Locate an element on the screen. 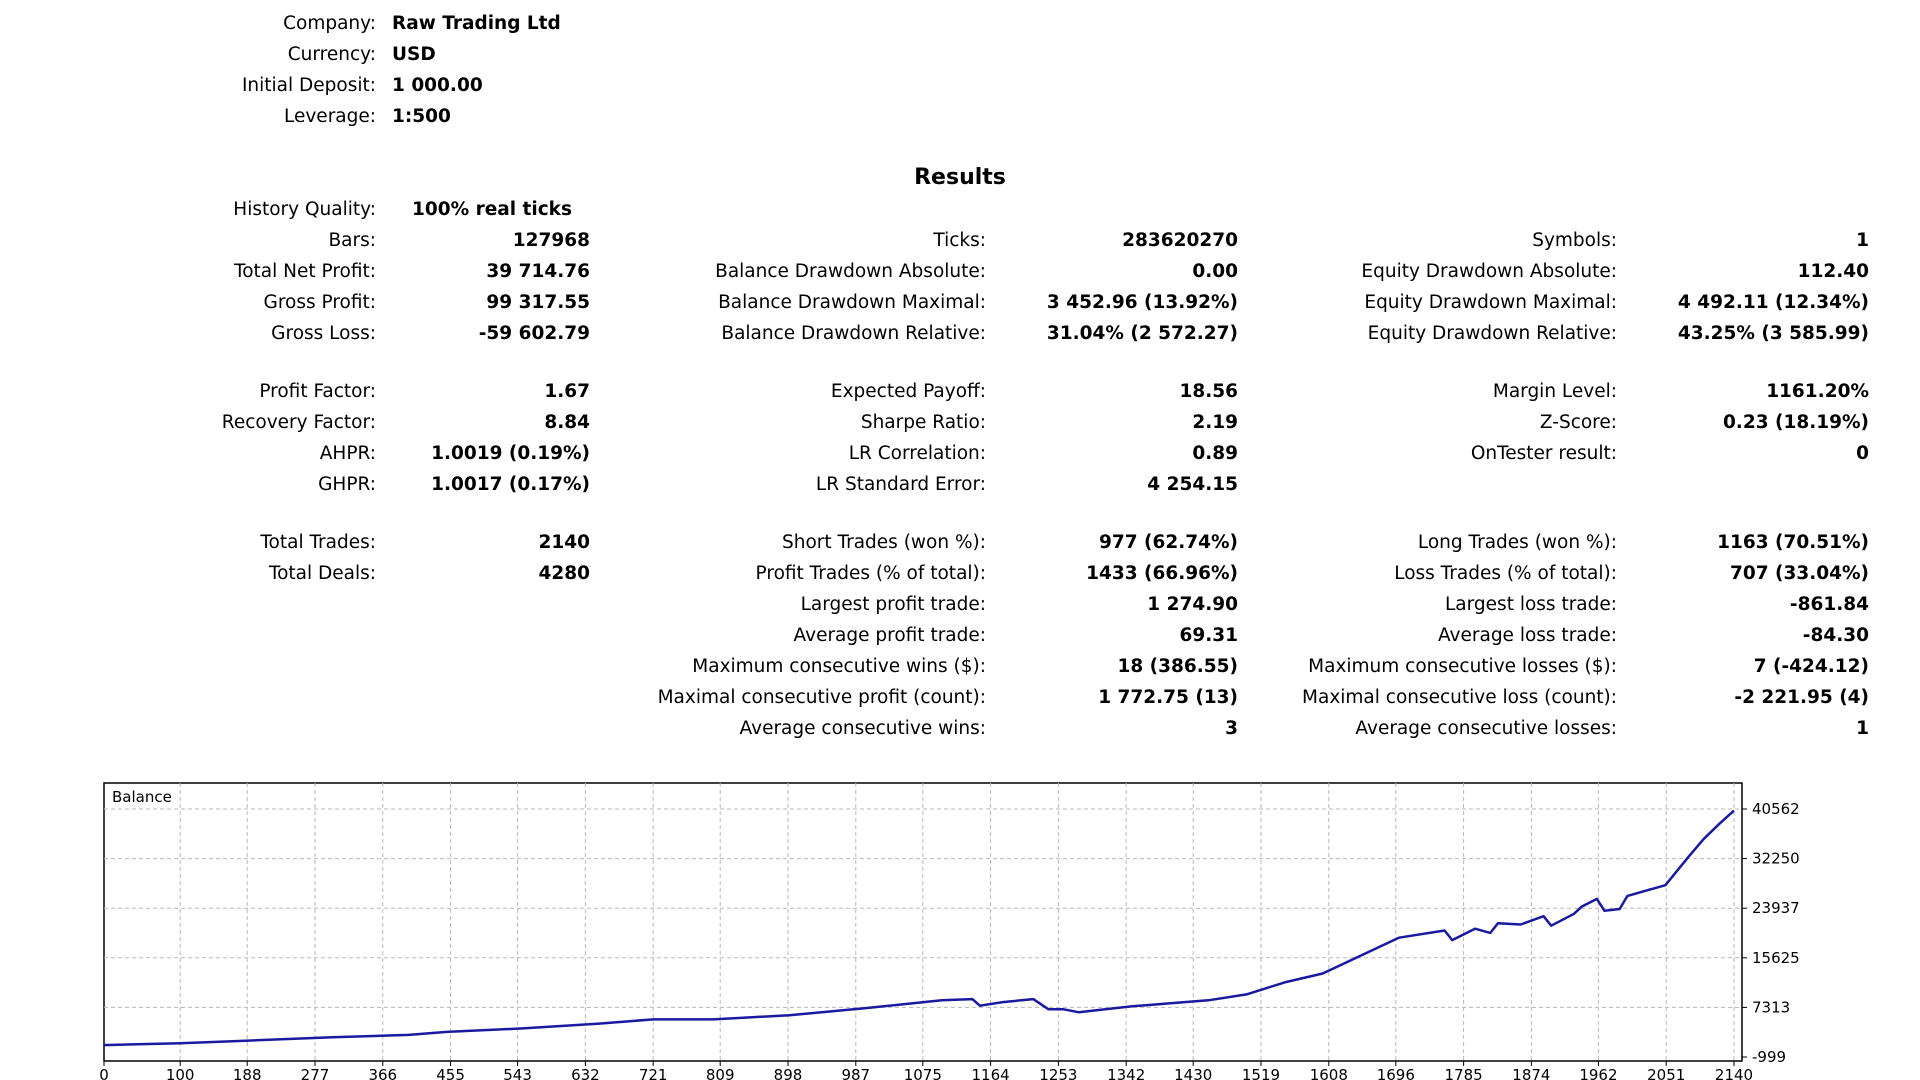 The width and height of the screenshot is (1920, 1080). stat-label: Largest loss trade: is located at coordinates (1531, 604).